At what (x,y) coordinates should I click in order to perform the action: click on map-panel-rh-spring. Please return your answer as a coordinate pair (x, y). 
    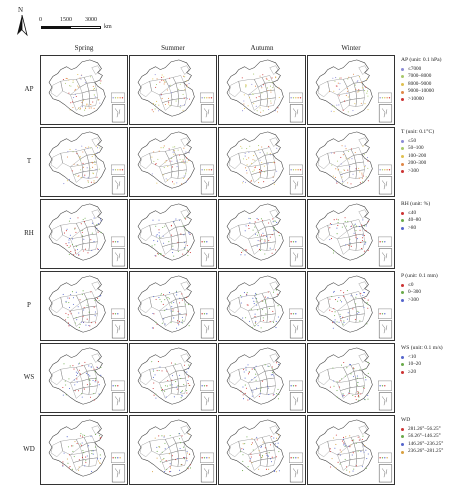
    Looking at the image, I should click on (84, 234).